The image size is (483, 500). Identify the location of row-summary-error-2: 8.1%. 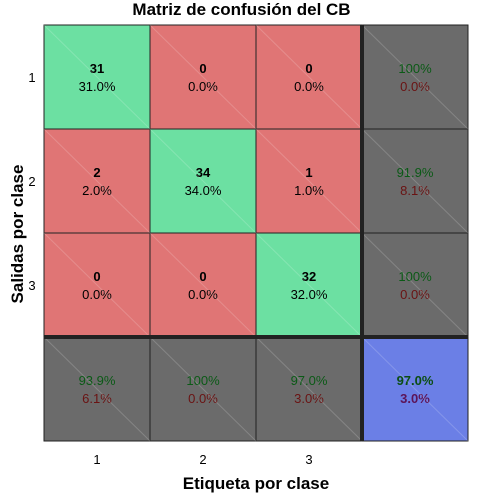
(415, 190).